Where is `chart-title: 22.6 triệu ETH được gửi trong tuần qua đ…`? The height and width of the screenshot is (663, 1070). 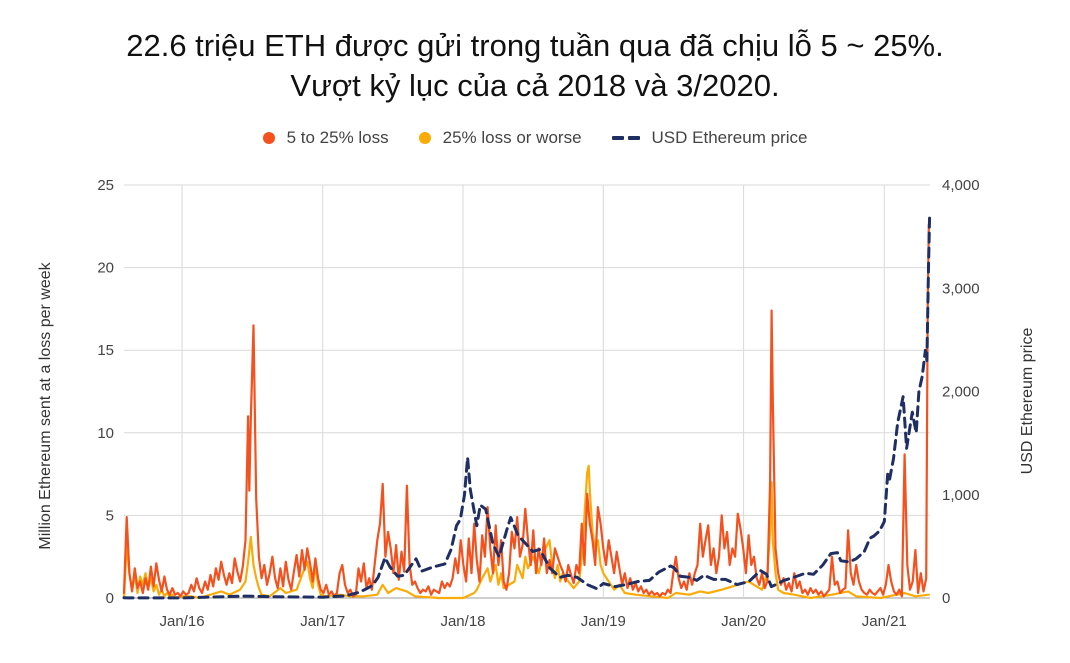 chart-title: 22.6 triệu ETH được gửi trong tuần qua đ… is located at coordinates (535, 66).